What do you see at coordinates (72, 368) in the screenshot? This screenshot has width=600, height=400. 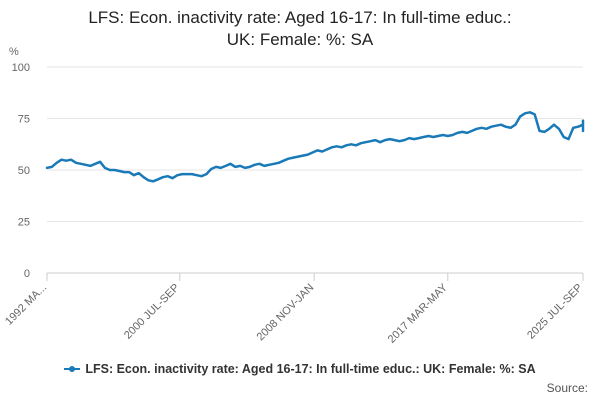 I see `legend-swatch` at bounding box center [72, 368].